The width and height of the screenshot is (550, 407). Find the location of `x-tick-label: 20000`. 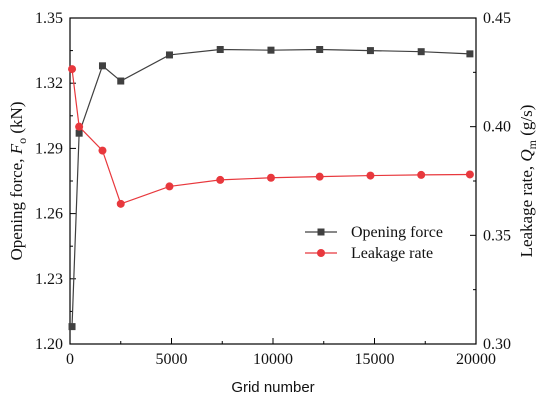

x-tick-label: 20000 is located at coordinates (476, 359).